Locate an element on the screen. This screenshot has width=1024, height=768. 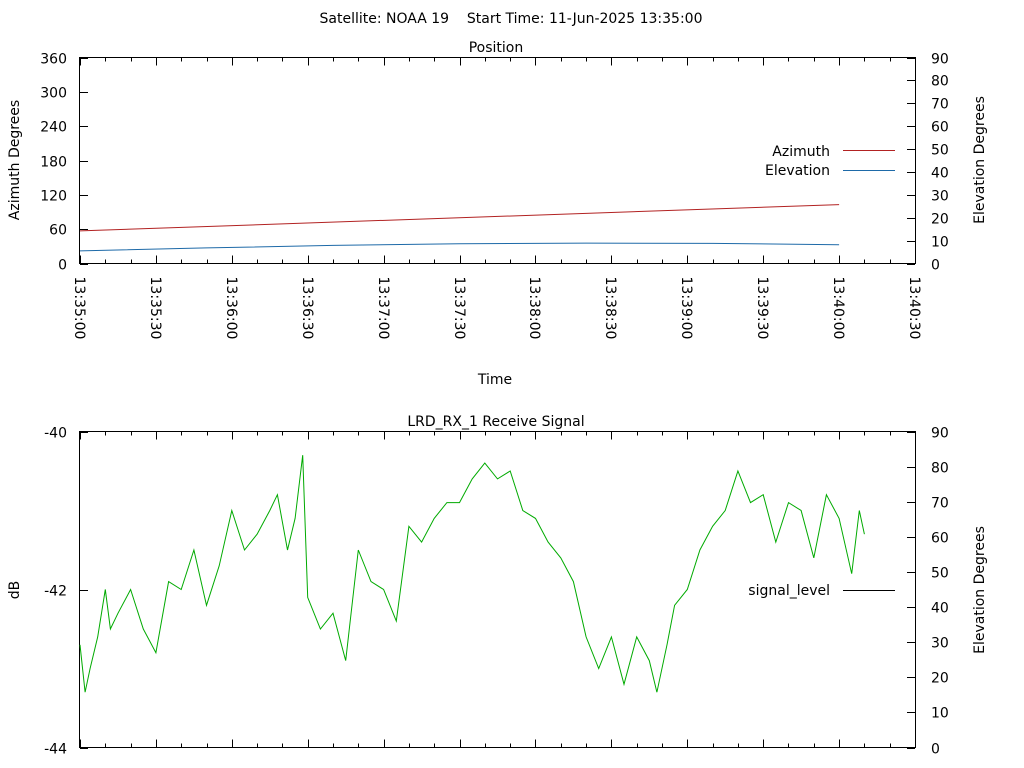
signal-y2-tick-label: 70 is located at coordinates (940, 504).